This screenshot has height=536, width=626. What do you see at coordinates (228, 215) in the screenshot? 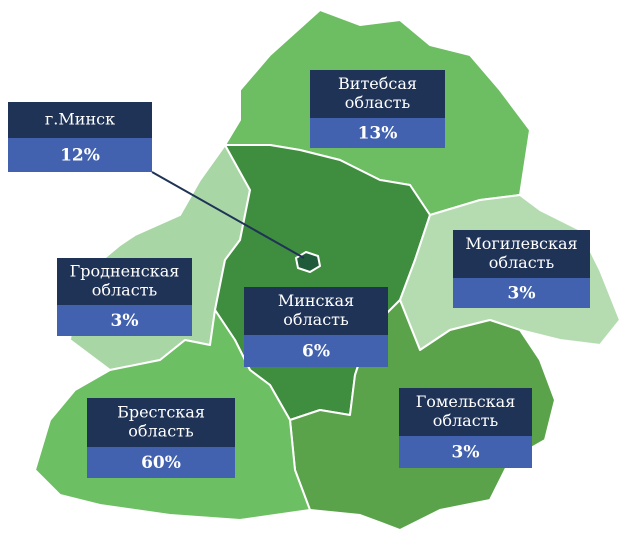
I see `leader-line` at bounding box center [228, 215].